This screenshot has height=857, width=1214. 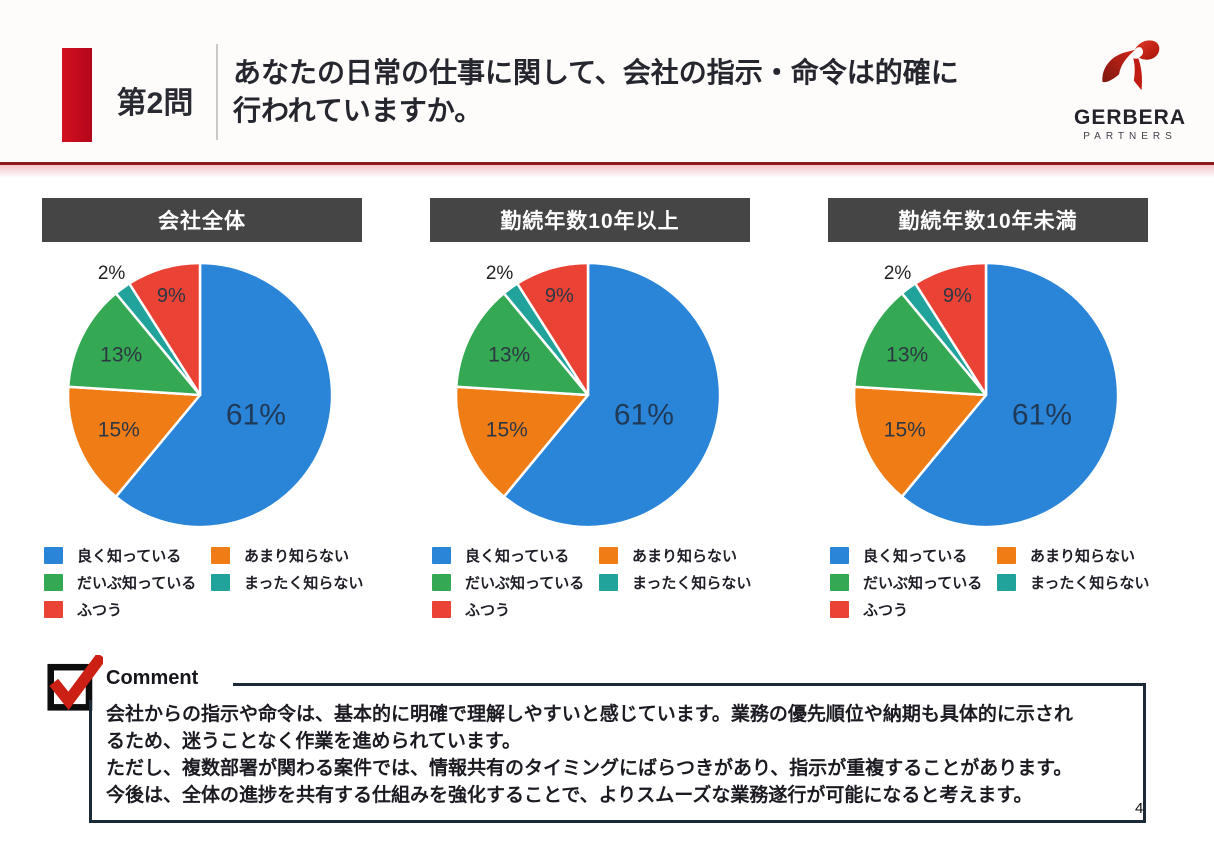 What do you see at coordinates (596, 72) in the screenshot?
I see `question-title-line1: あなたの日常の仕事に関して、会社の指示・命令は的確に` at bounding box center [596, 72].